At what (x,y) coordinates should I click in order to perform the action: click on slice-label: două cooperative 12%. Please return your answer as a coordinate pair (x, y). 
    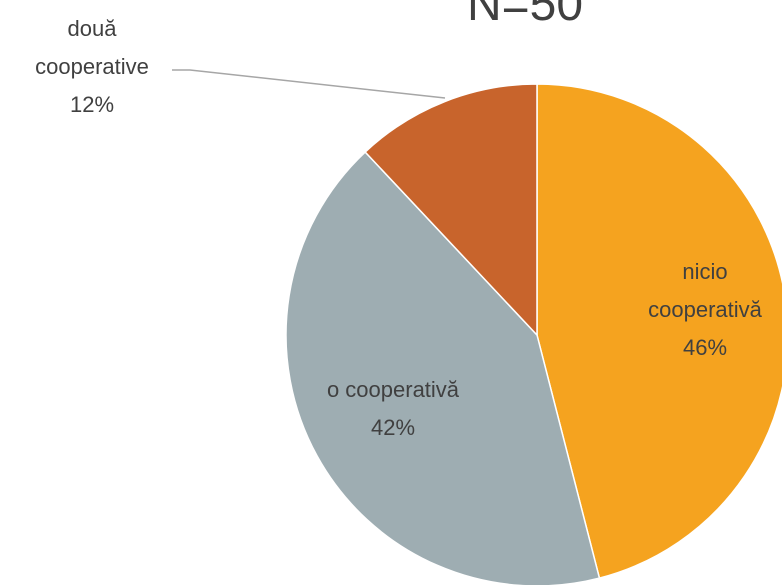
    Looking at the image, I should click on (92, 67).